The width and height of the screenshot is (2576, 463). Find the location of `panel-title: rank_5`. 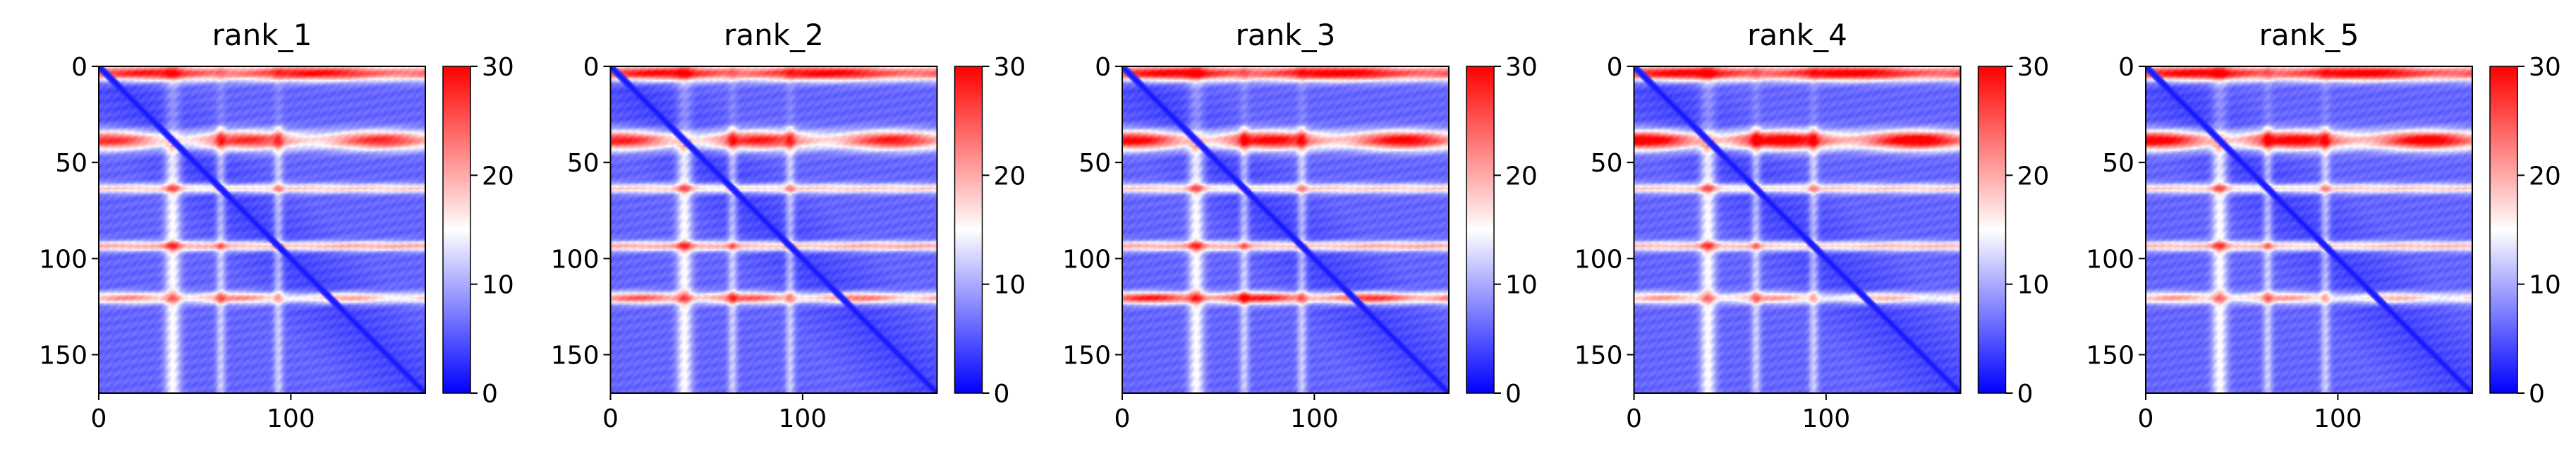

panel-title: rank_5 is located at coordinates (2309, 35).